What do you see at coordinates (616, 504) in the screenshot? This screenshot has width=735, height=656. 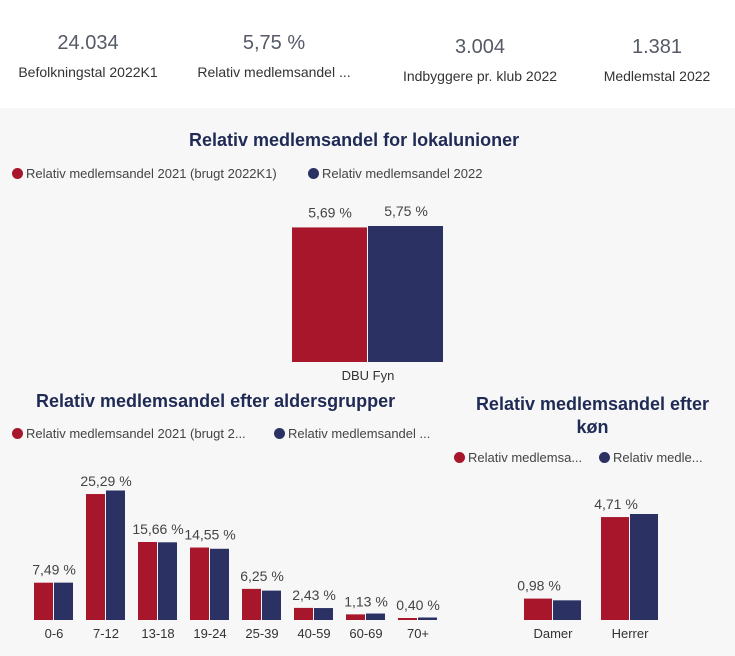 I see `data-label: 4,71 %` at bounding box center [616, 504].